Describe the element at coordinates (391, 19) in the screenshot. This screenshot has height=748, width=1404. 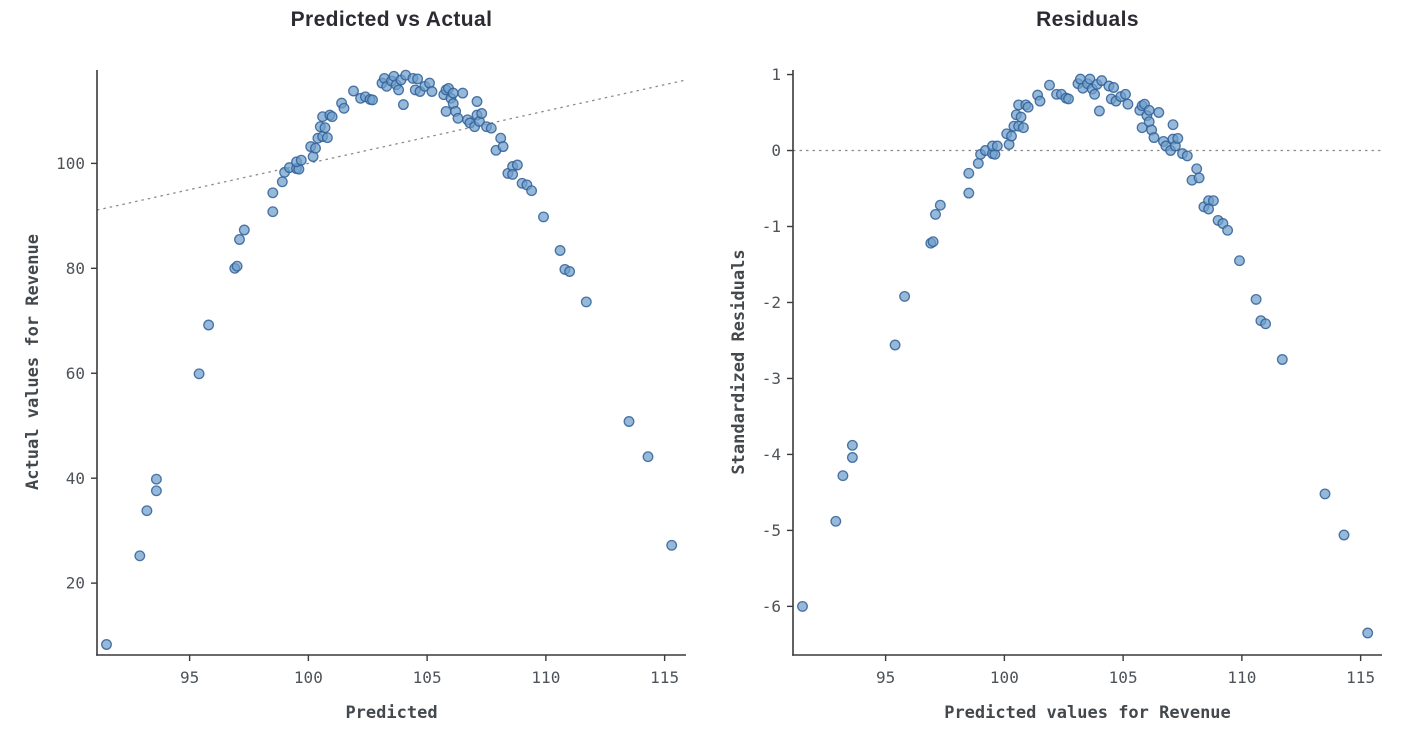
I see `left-chart-title: Predicted vs Actual` at that location.